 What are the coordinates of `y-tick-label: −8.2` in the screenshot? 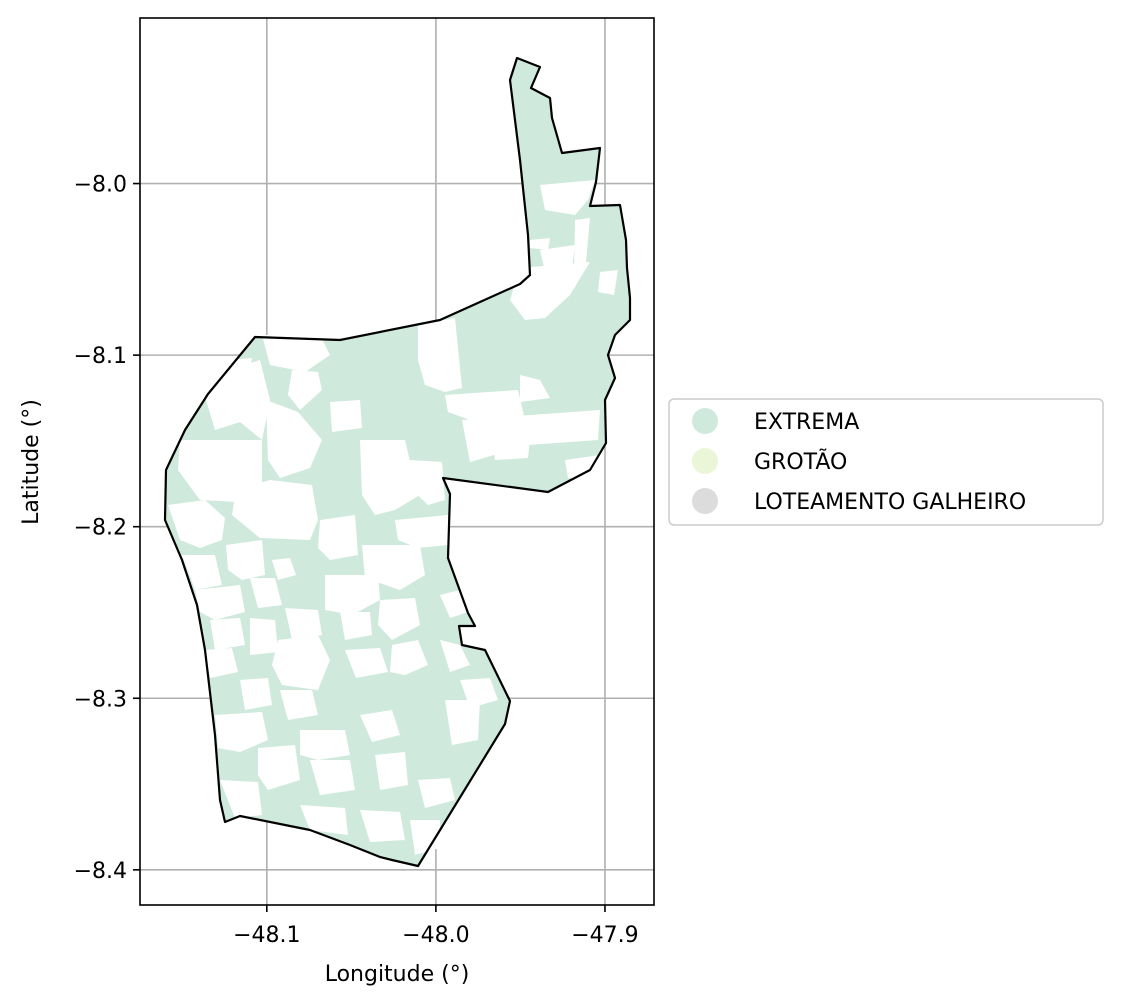 It's located at (100, 528).